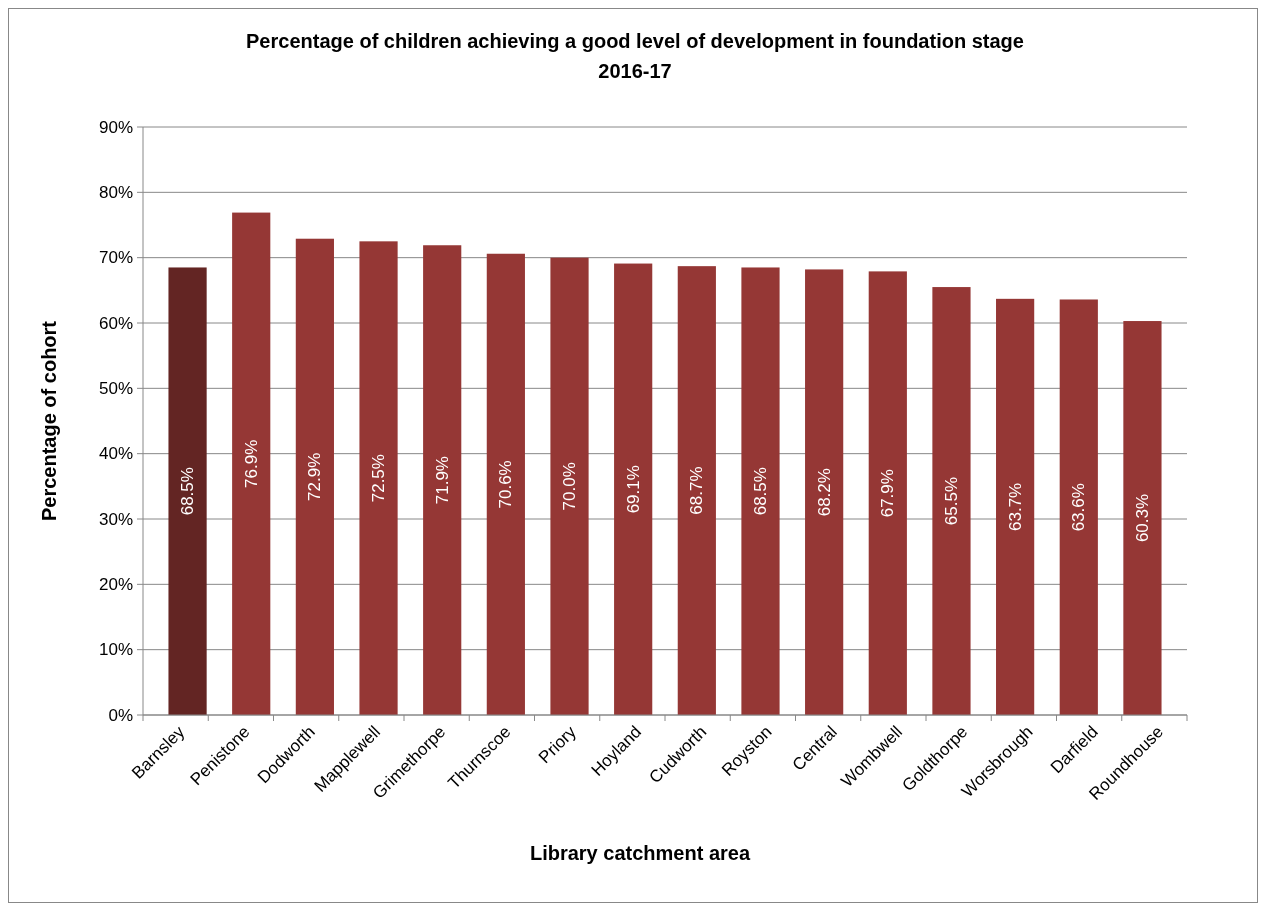  Describe the element at coordinates (640, 853) in the screenshot. I see `x-axis-title: Library catchment area` at that location.